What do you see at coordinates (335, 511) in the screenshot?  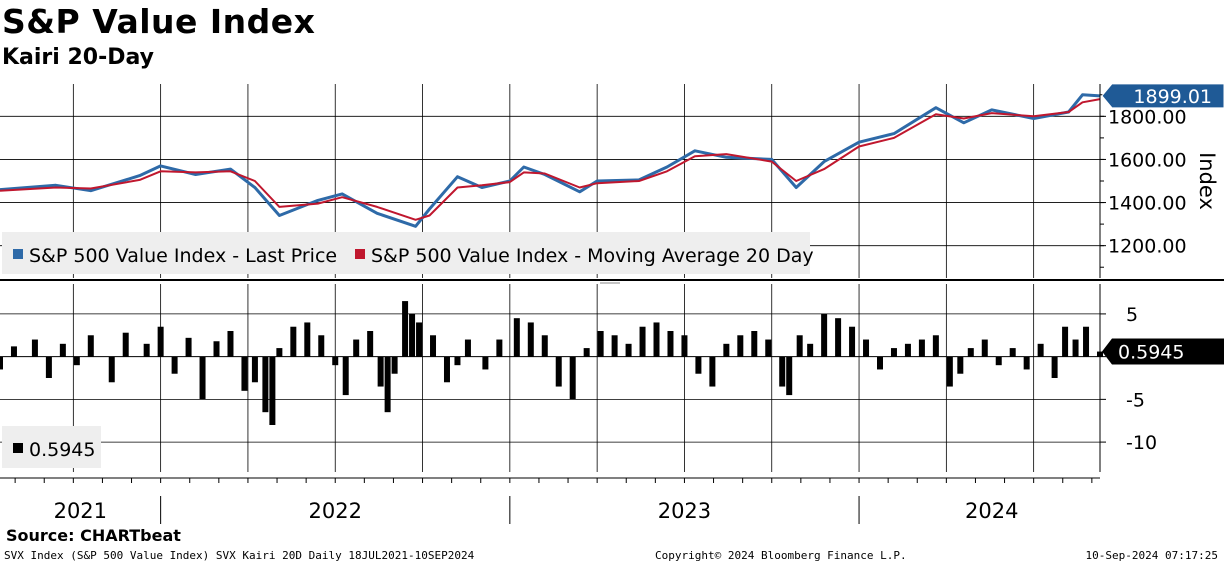 I see `x-year-label: 2022` at bounding box center [335, 511].